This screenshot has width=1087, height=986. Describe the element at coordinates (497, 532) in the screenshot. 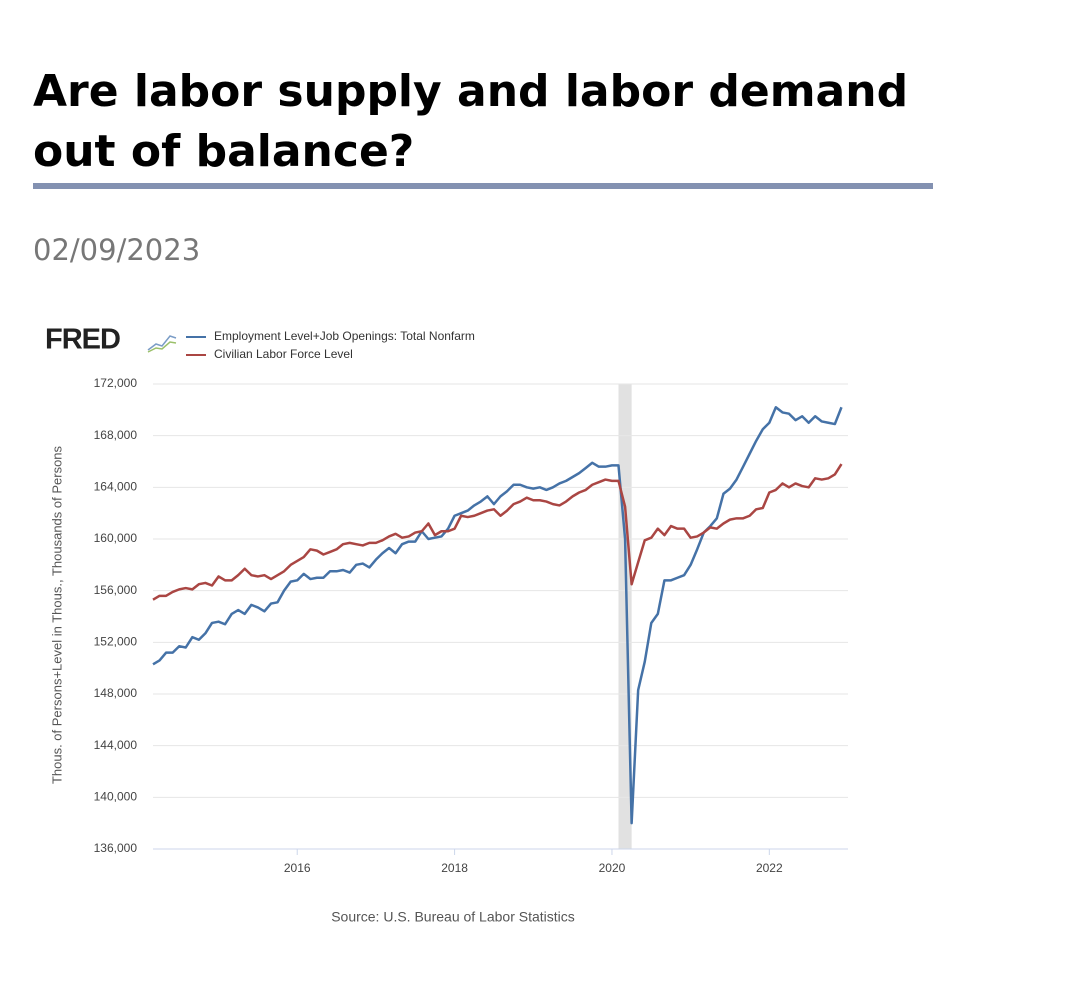

I see `series-line` at that location.